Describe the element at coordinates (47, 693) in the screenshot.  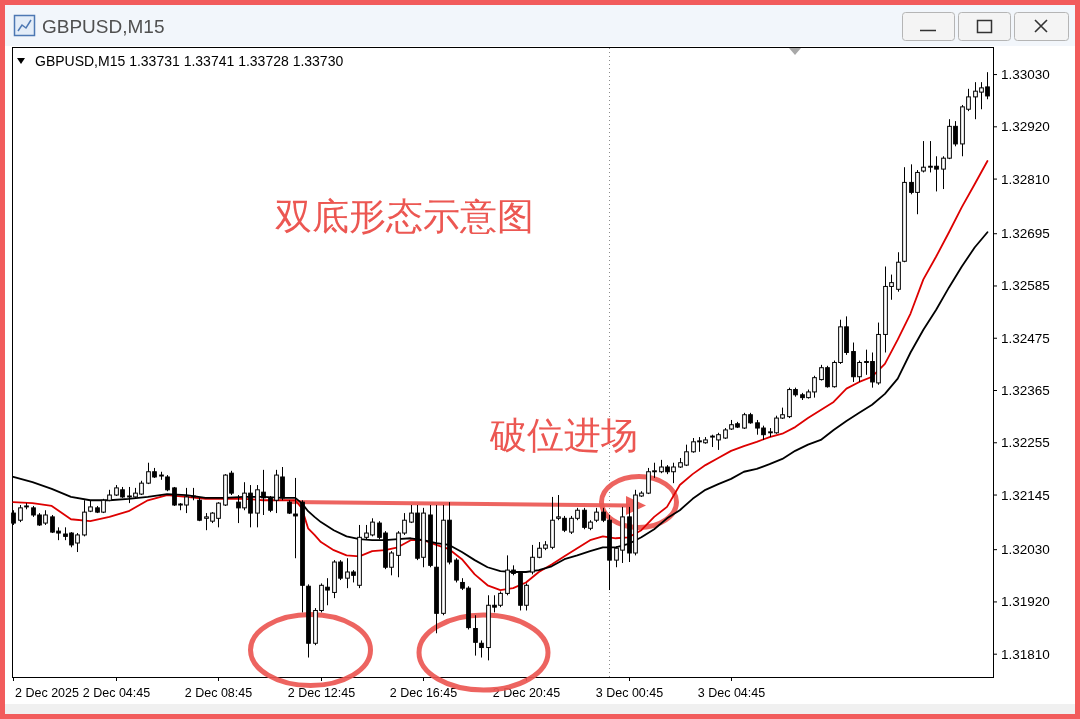
I see `text: 2 Dec 2025` at that location.